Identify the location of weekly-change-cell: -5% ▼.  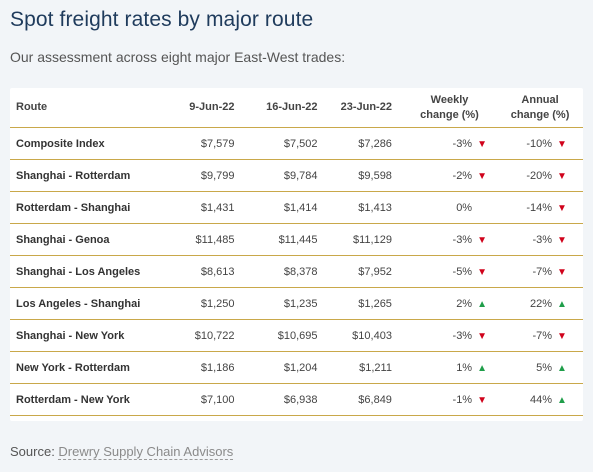
(440, 271).